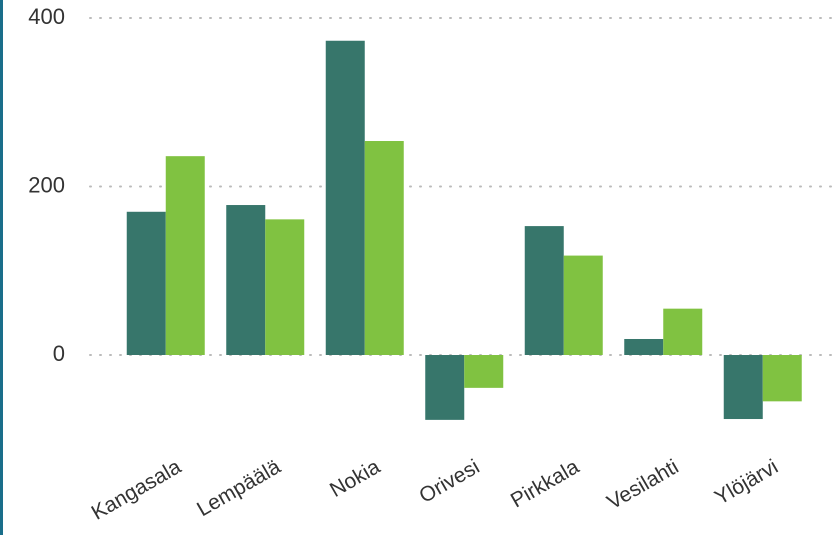 The image size is (837, 535). What do you see at coordinates (545, 483) in the screenshot?
I see `x-tick-label: Pirkkala` at bounding box center [545, 483].